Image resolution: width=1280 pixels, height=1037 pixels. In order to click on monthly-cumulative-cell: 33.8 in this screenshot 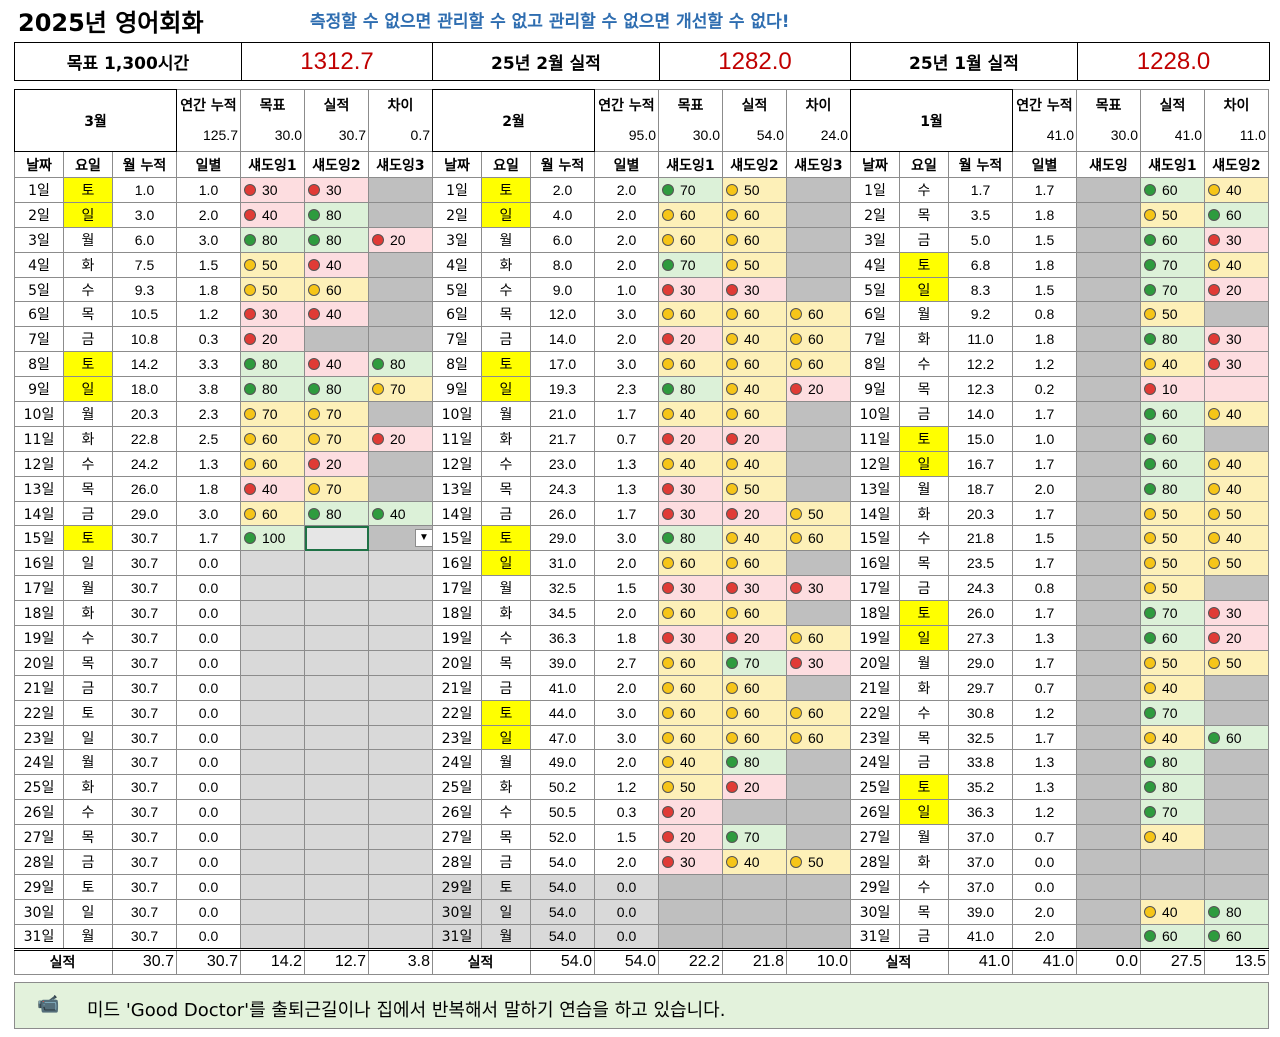, I will do `click(980, 762)`.